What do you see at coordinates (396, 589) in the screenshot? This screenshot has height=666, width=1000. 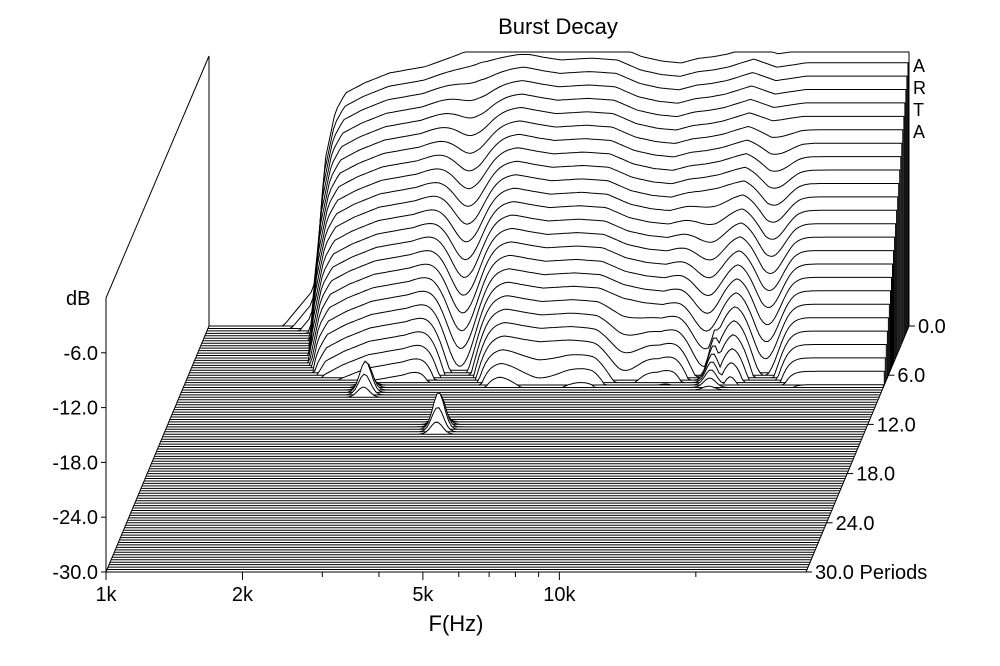 I see `x-axis-ticks: 1k 2k 5k 10k` at bounding box center [396, 589].